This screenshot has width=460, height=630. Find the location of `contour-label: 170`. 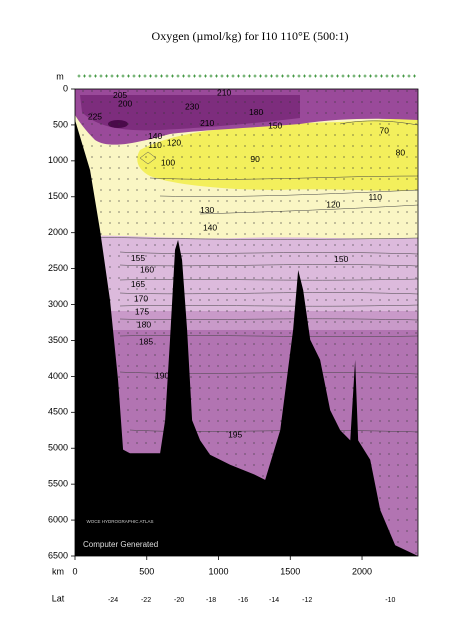

contour-label: 170 is located at coordinates (141, 298).